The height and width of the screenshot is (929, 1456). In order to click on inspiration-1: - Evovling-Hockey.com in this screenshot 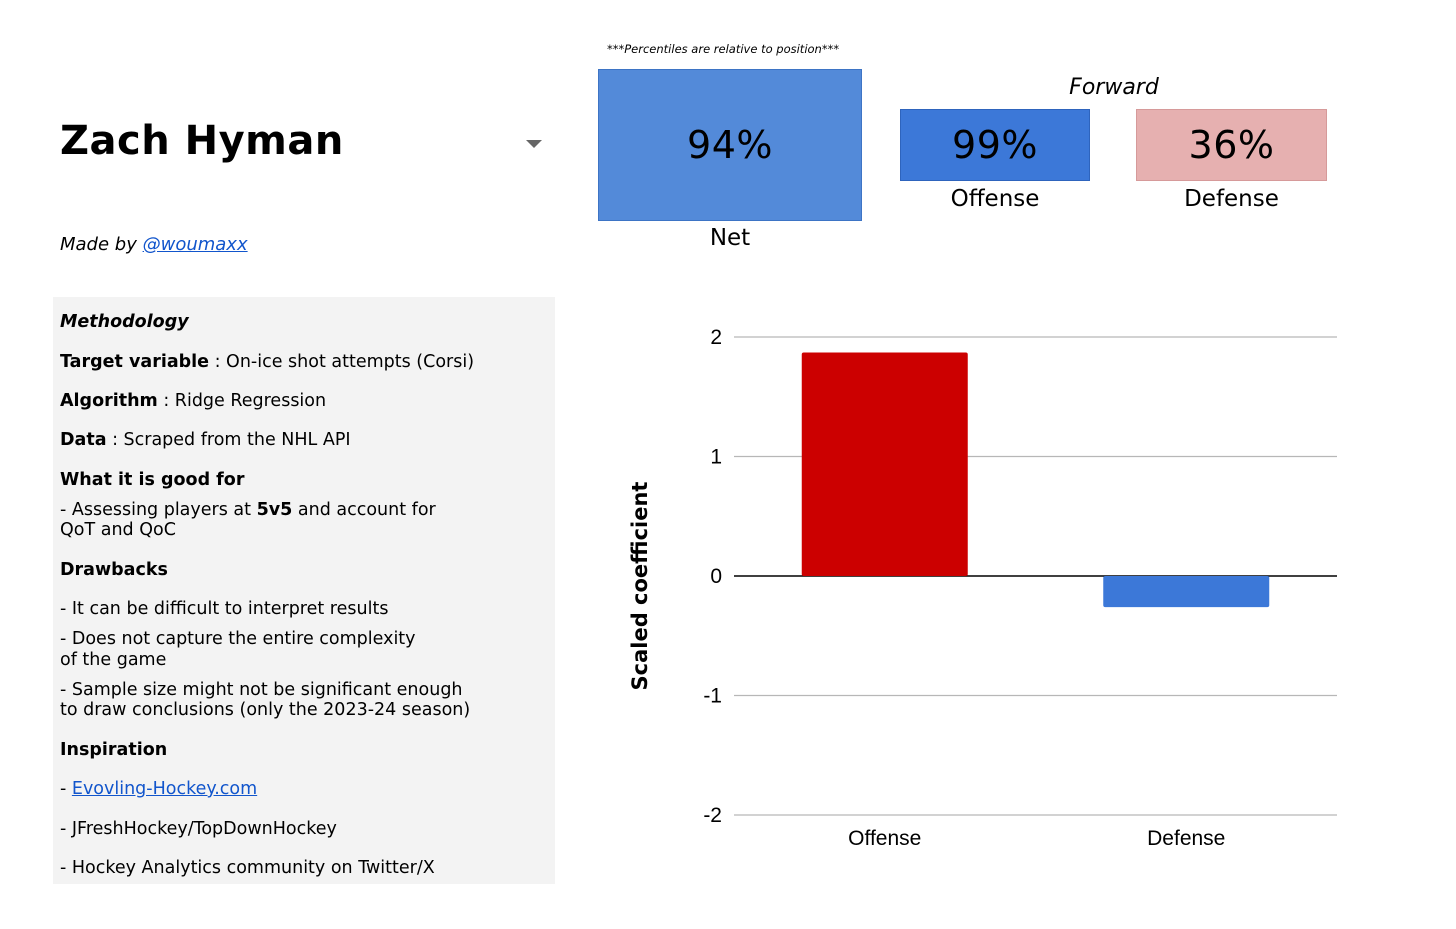, I will do `click(158, 789)`.